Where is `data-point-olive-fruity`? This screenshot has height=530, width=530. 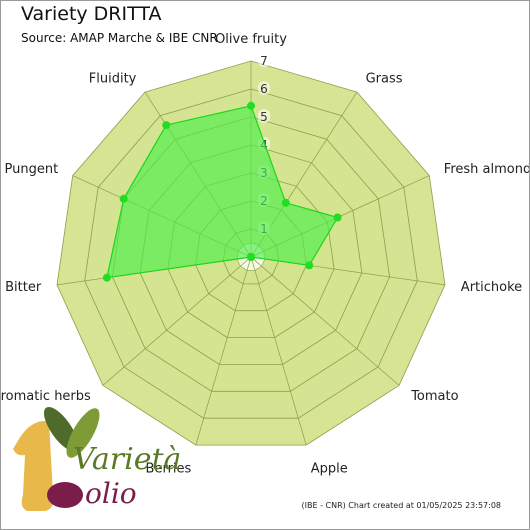
data-point-olive-fruity is located at coordinates (251, 105).